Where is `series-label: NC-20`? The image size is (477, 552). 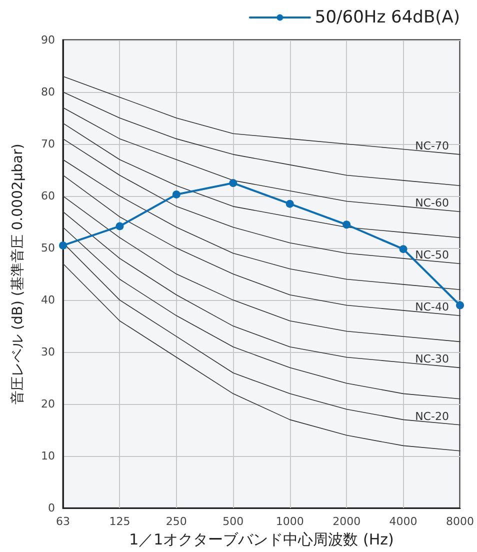
series-label: NC-20 is located at coordinates (432, 416).